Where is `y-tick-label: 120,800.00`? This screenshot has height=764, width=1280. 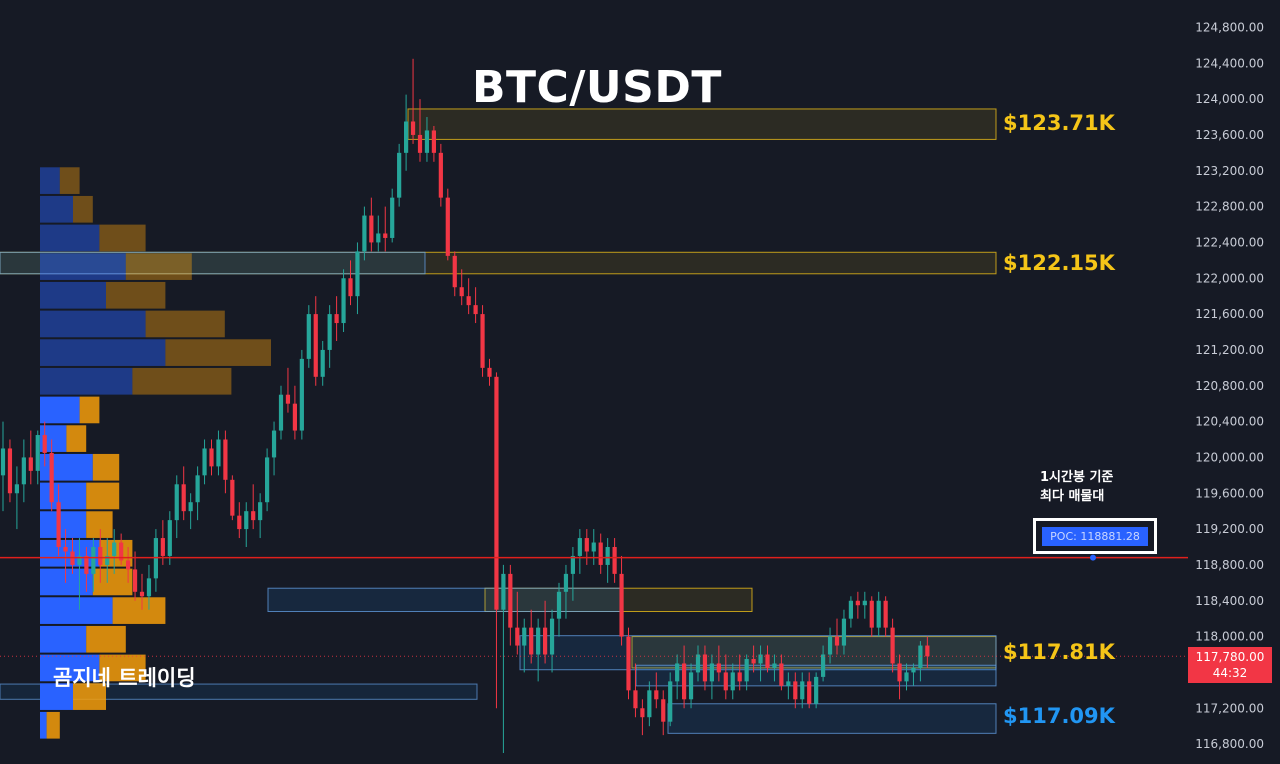 y-tick-label: 120,800.00 is located at coordinates (1229, 386).